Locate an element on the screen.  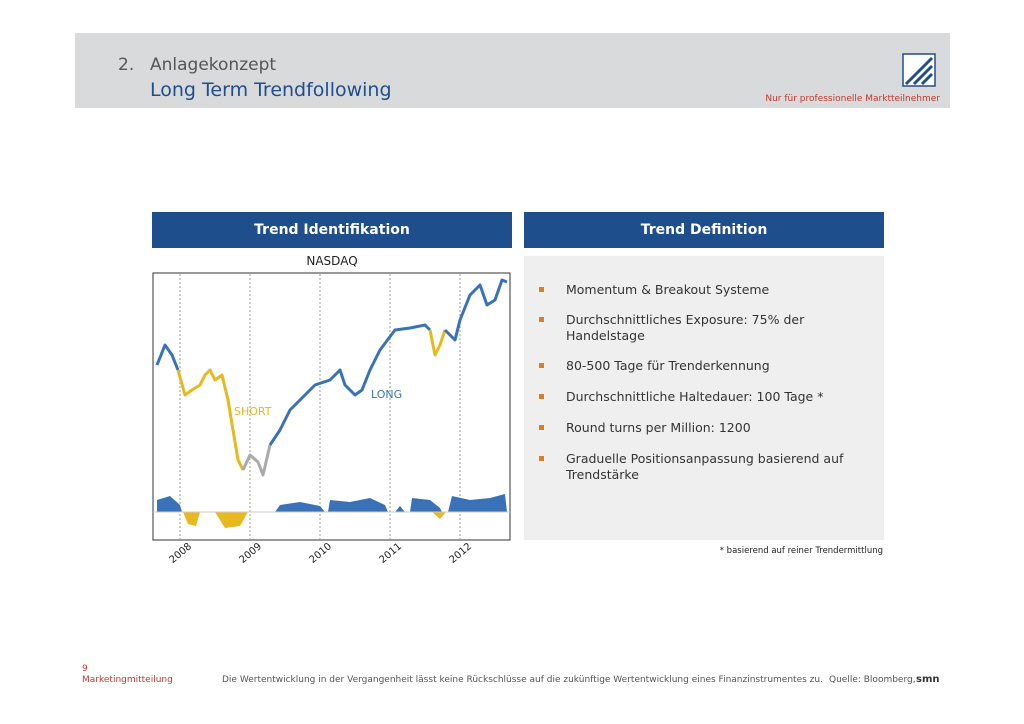
nasdaq-chart is located at coordinates (331, 406).